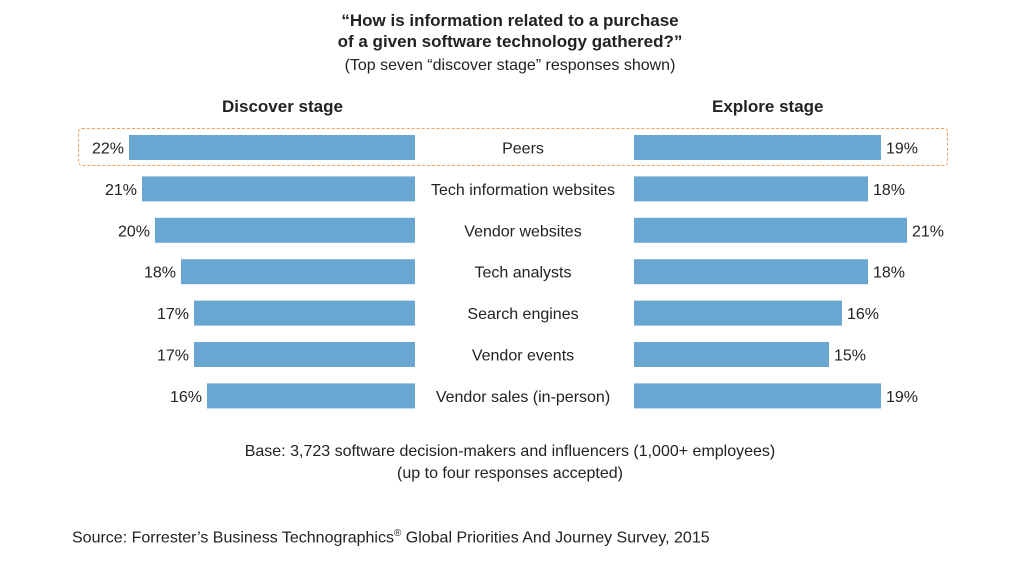  What do you see at coordinates (523, 397) in the screenshot?
I see `category-label: Vendor sales (in-person)` at bounding box center [523, 397].